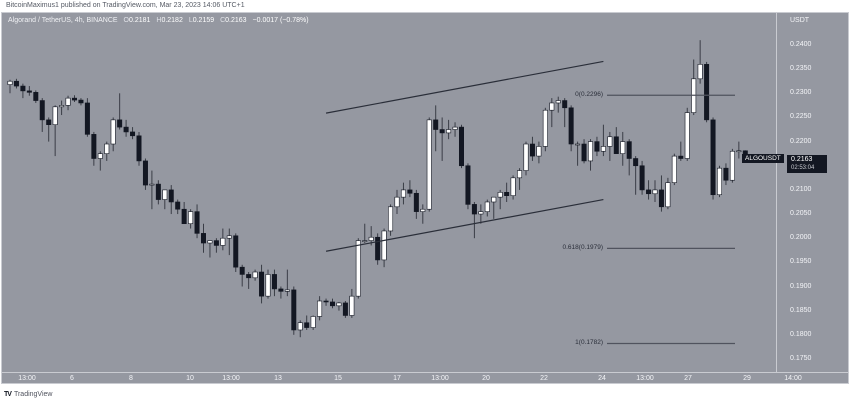 This screenshot has height=404, width=850. Describe the element at coordinates (813, 192) in the screenshot. I see `price-axis` at that location.